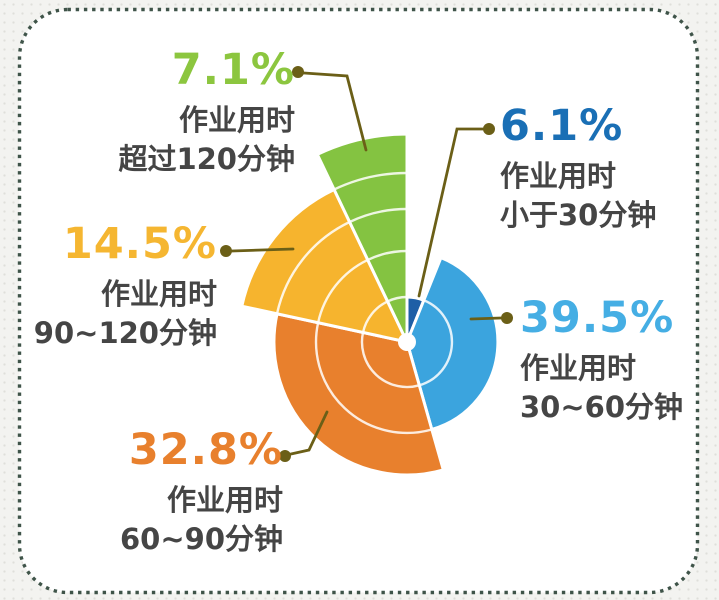 This screenshot has width=719, height=600. I want to click on grid-ring-m30_60-r1, so click(436, 343).